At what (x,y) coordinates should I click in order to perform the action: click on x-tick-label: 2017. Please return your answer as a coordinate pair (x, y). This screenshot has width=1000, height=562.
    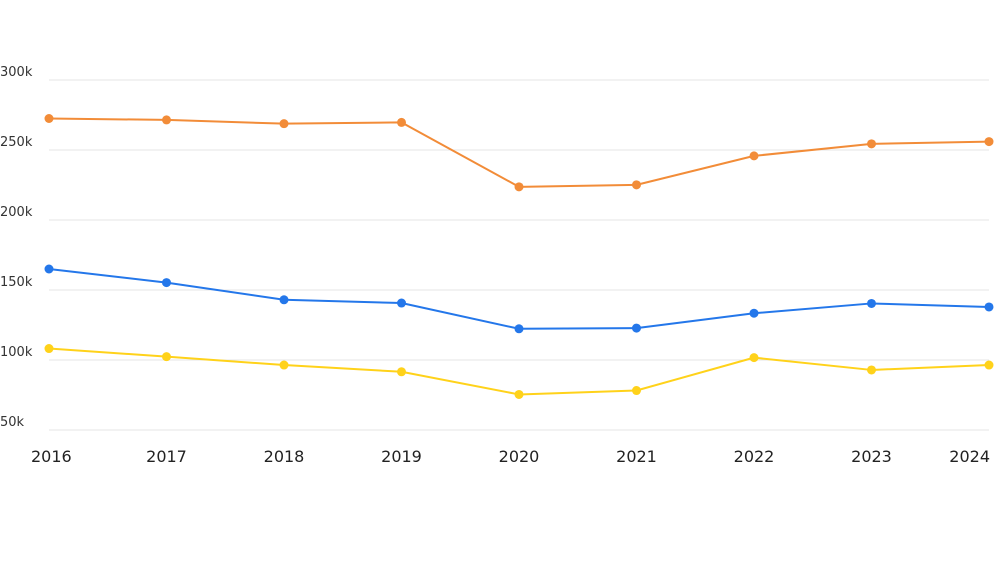
    Looking at the image, I should click on (166, 456).